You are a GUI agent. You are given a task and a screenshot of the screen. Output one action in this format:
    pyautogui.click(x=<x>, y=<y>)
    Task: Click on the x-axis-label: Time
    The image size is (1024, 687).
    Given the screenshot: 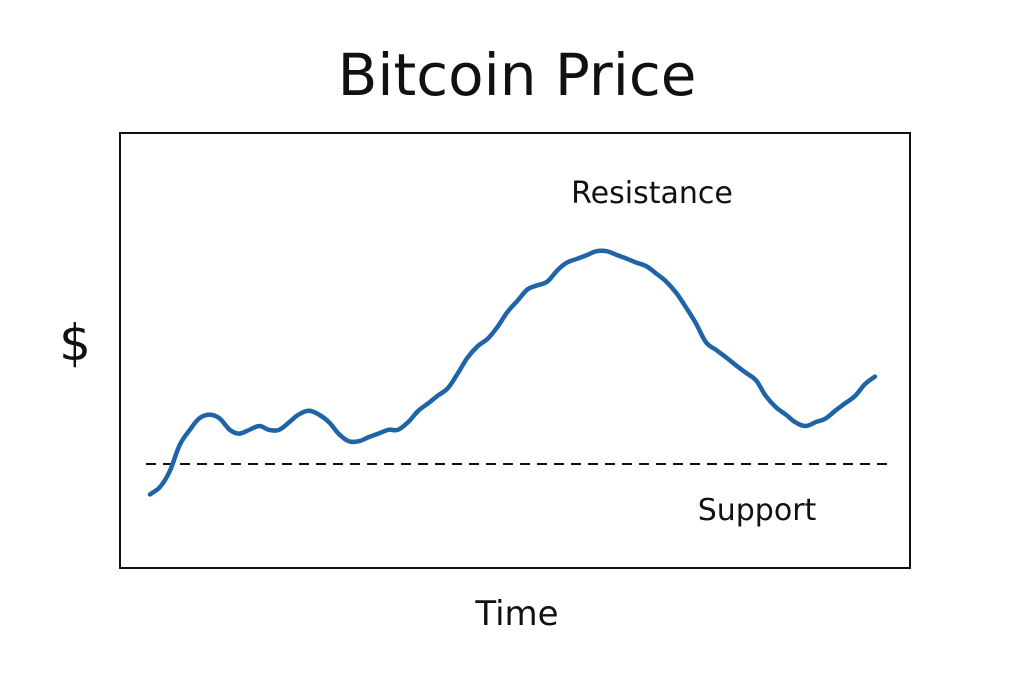 What is the action you would take?
    pyautogui.click(x=516, y=614)
    